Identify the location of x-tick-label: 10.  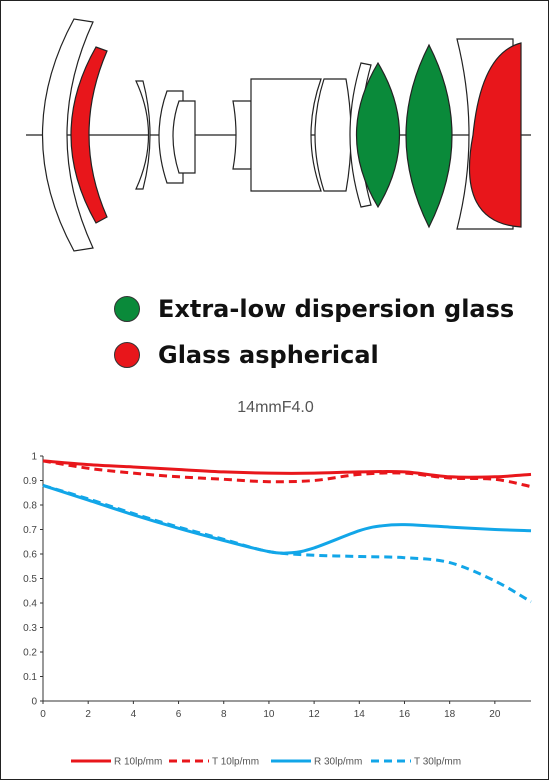
(269, 714).